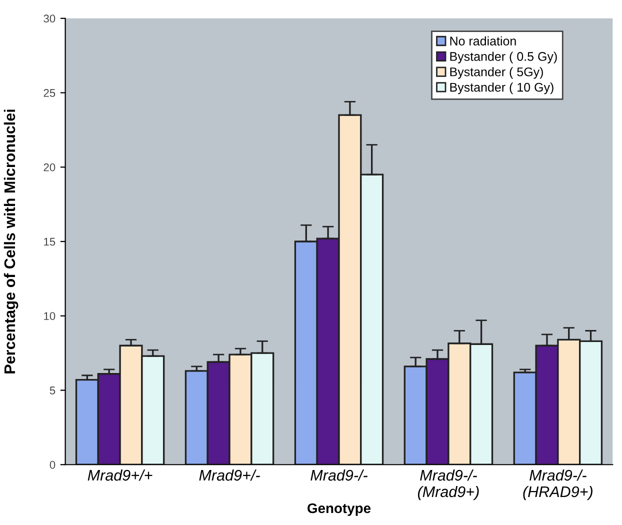 Image resolution: width=622 pixels, height=525 pixels. Describe the element at coordinates (503, 58) in the screenshot. I see `legend-label: Bystander ( 0.5 Gy)` at that location.